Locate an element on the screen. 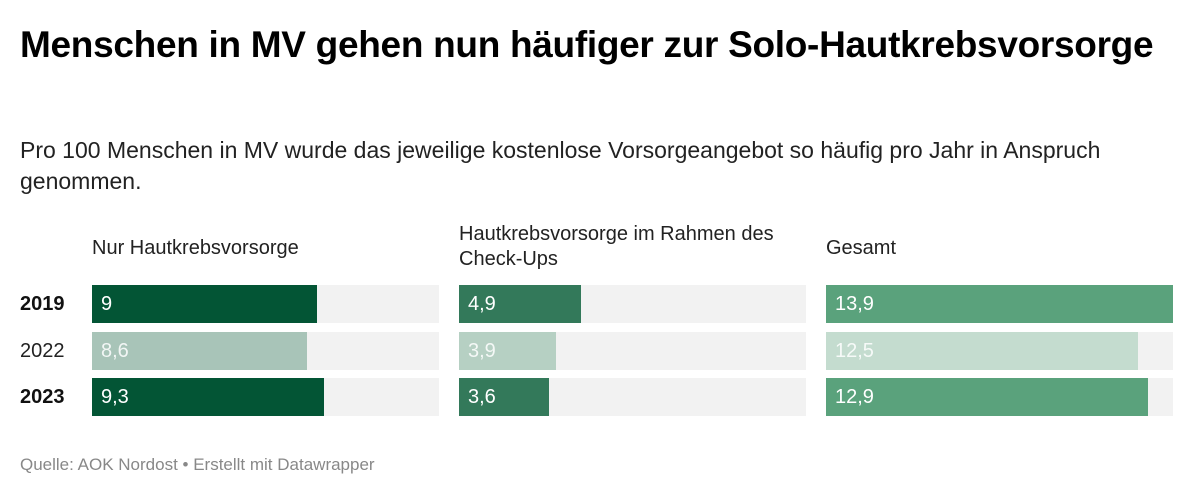 Image resolution: width=1200 pixels, height=480 pixels. category-label: 2019 is located at coordinates (42, 304).